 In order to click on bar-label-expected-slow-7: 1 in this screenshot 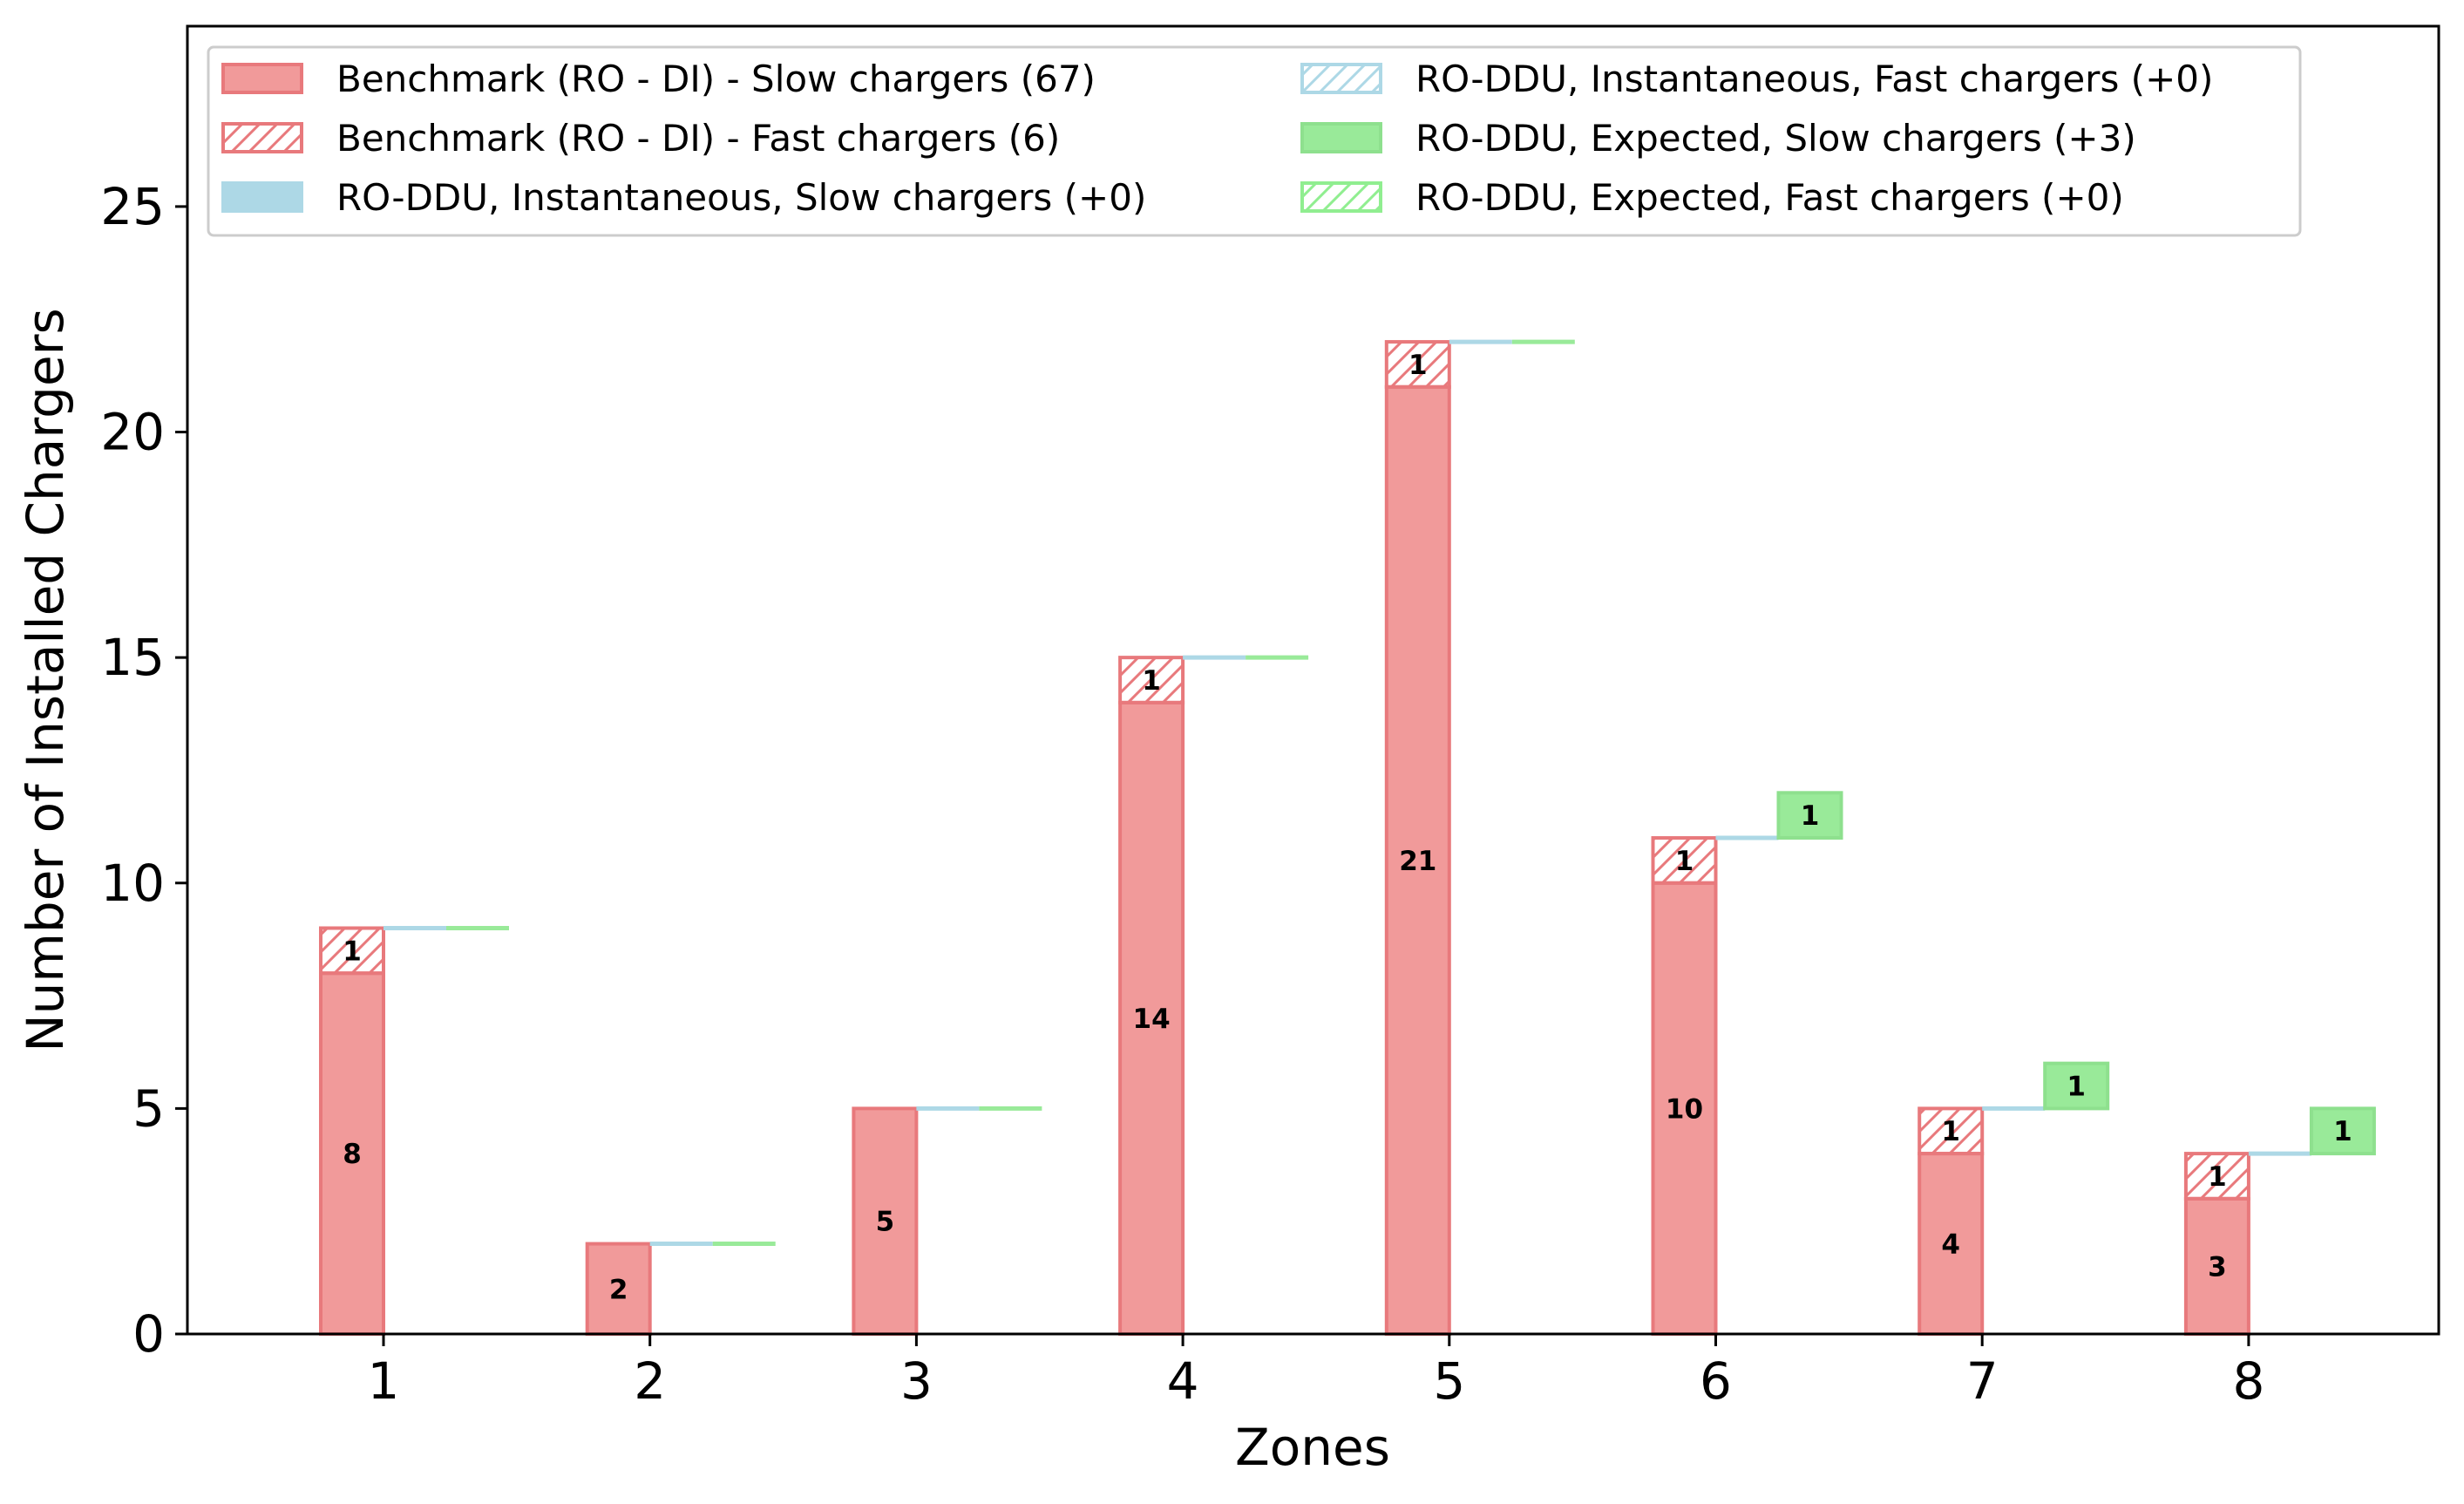, I will do `click(2076, 1087)`.